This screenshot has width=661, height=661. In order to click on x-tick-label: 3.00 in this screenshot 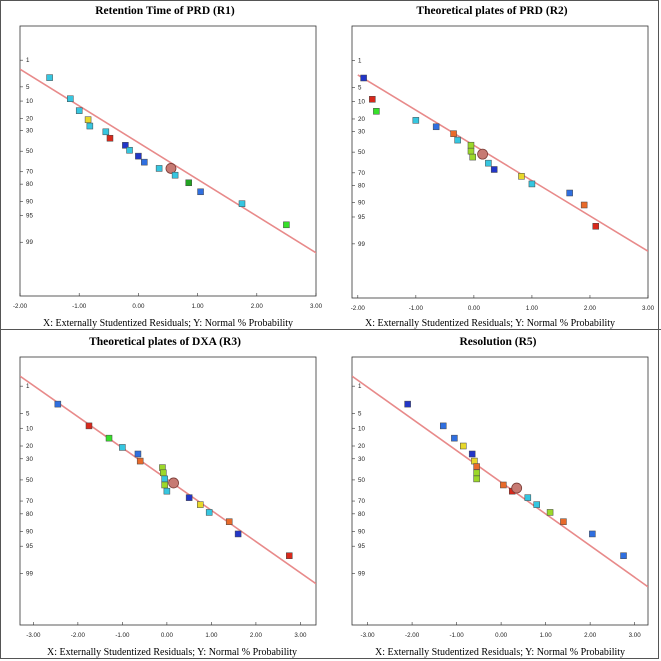, I will do `click(300, 635)`.